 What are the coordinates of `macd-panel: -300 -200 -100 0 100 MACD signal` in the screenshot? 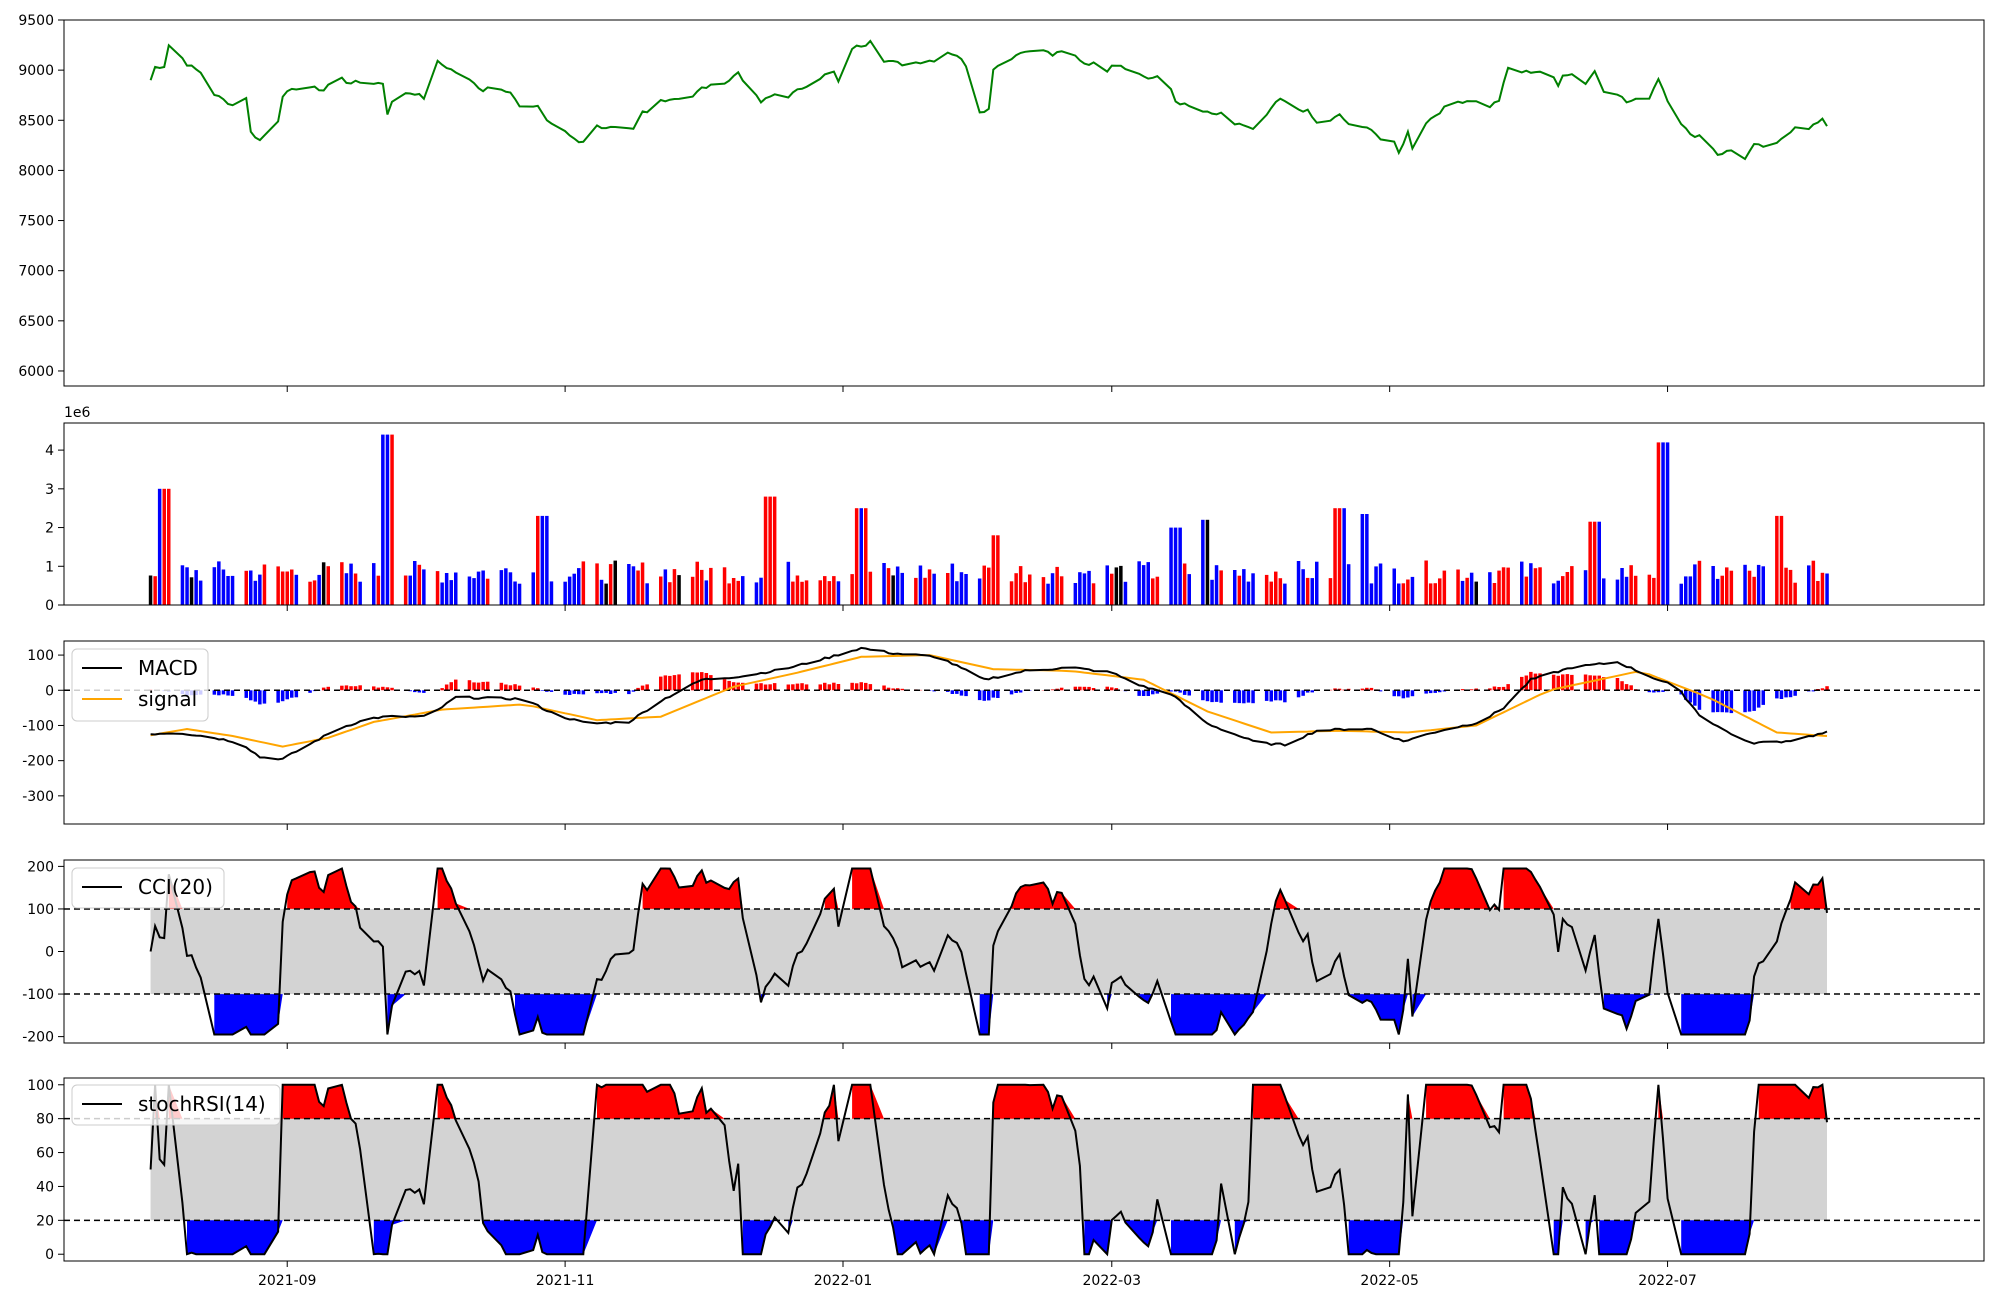 It's located at (1003, 732).